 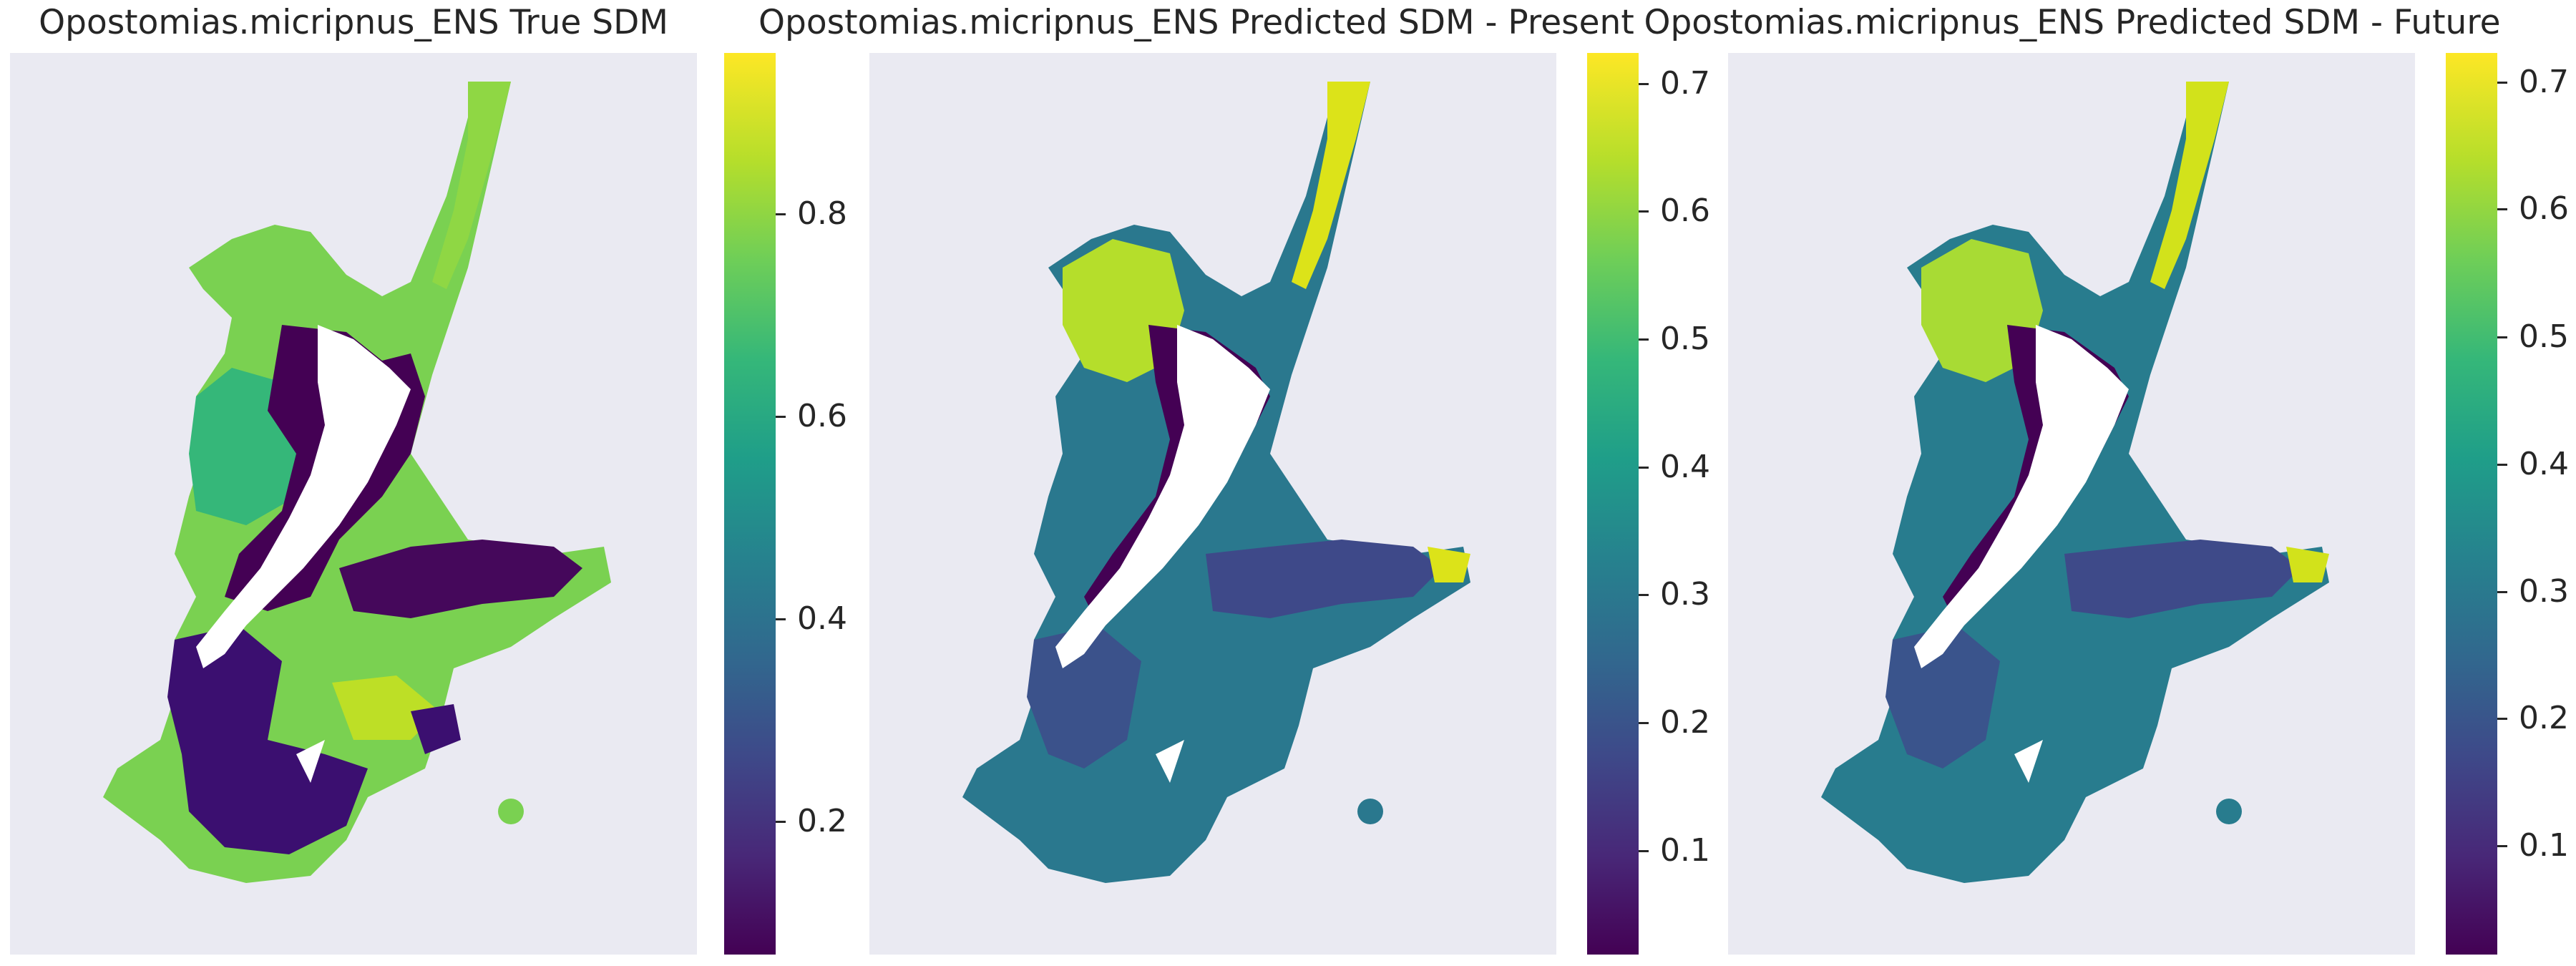 What do you see at coordinates (785, 504) in the screenshot?
I see `colorbar-true-sdm: 0.2 0.4 0.6 0.8` at bounding box center [785, 504].